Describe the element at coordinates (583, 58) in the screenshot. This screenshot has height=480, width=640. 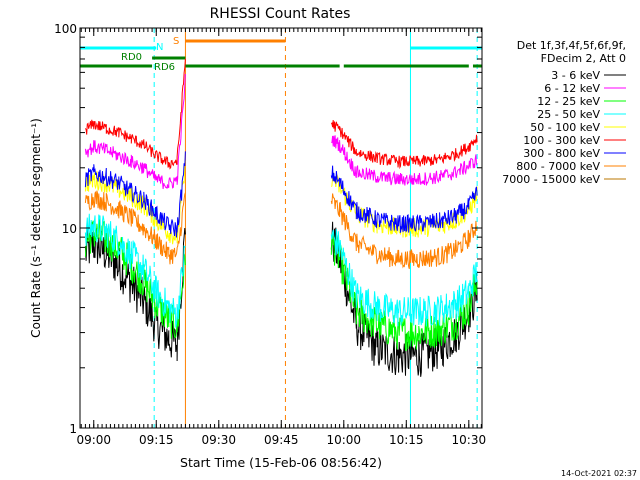
I see `legend-header-1: FDecim 2, Att 0` at that location.